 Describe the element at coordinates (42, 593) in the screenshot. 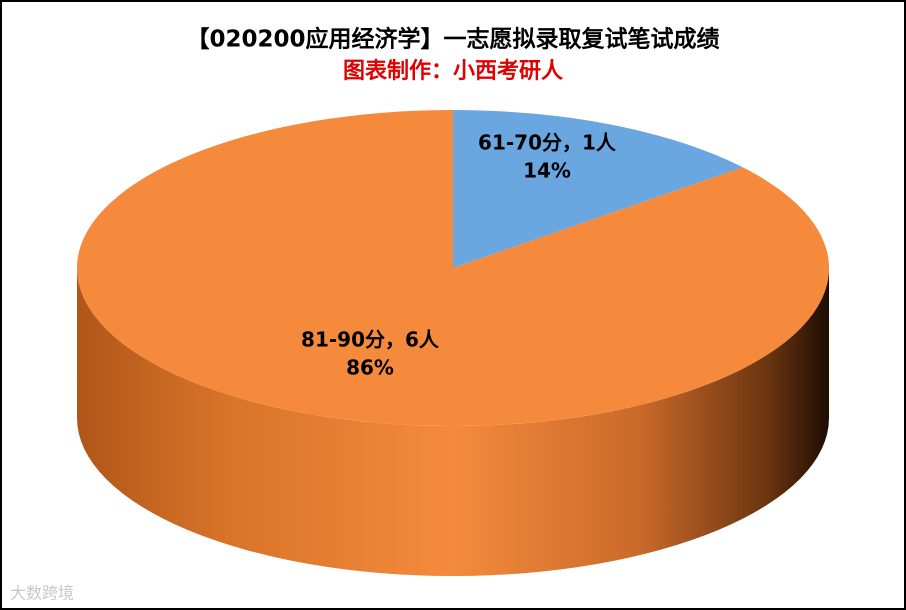

I see `watermark: 大数跨境` at that location.